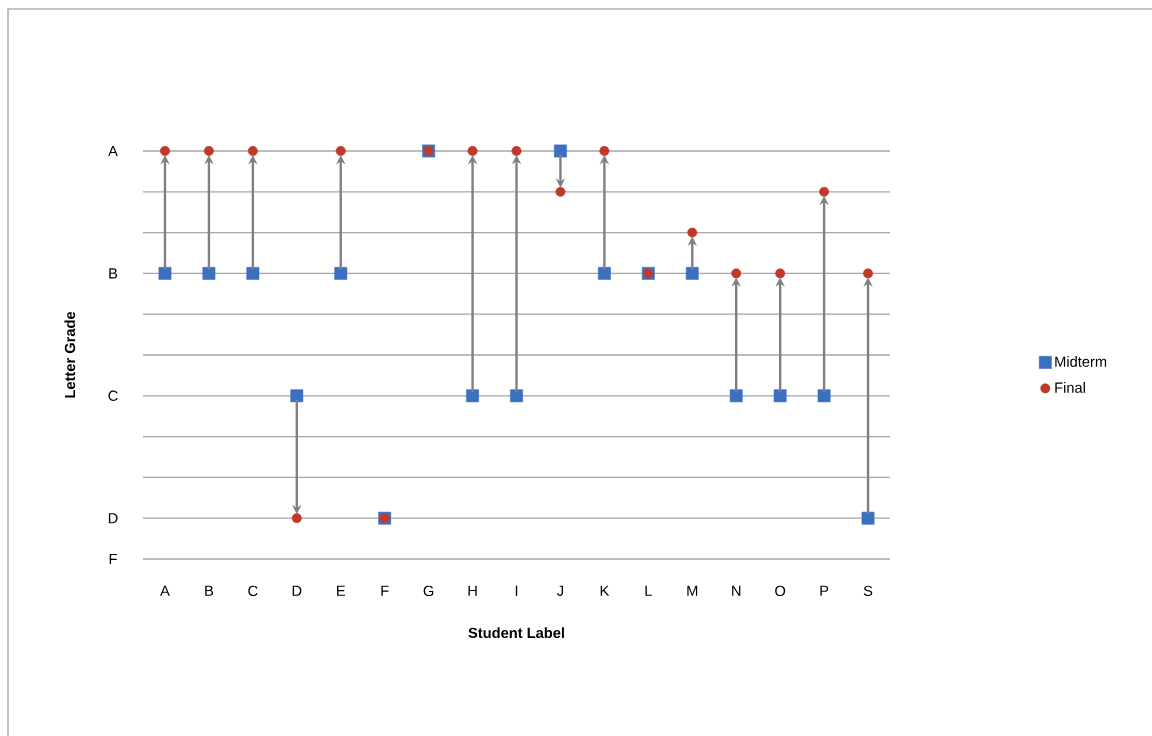 This screenshot has width=1152, height=736. What do you see at coordinates (472, 590) in the screenshot?
I see `x-tick-label: H` at bounding box center [472, 590].